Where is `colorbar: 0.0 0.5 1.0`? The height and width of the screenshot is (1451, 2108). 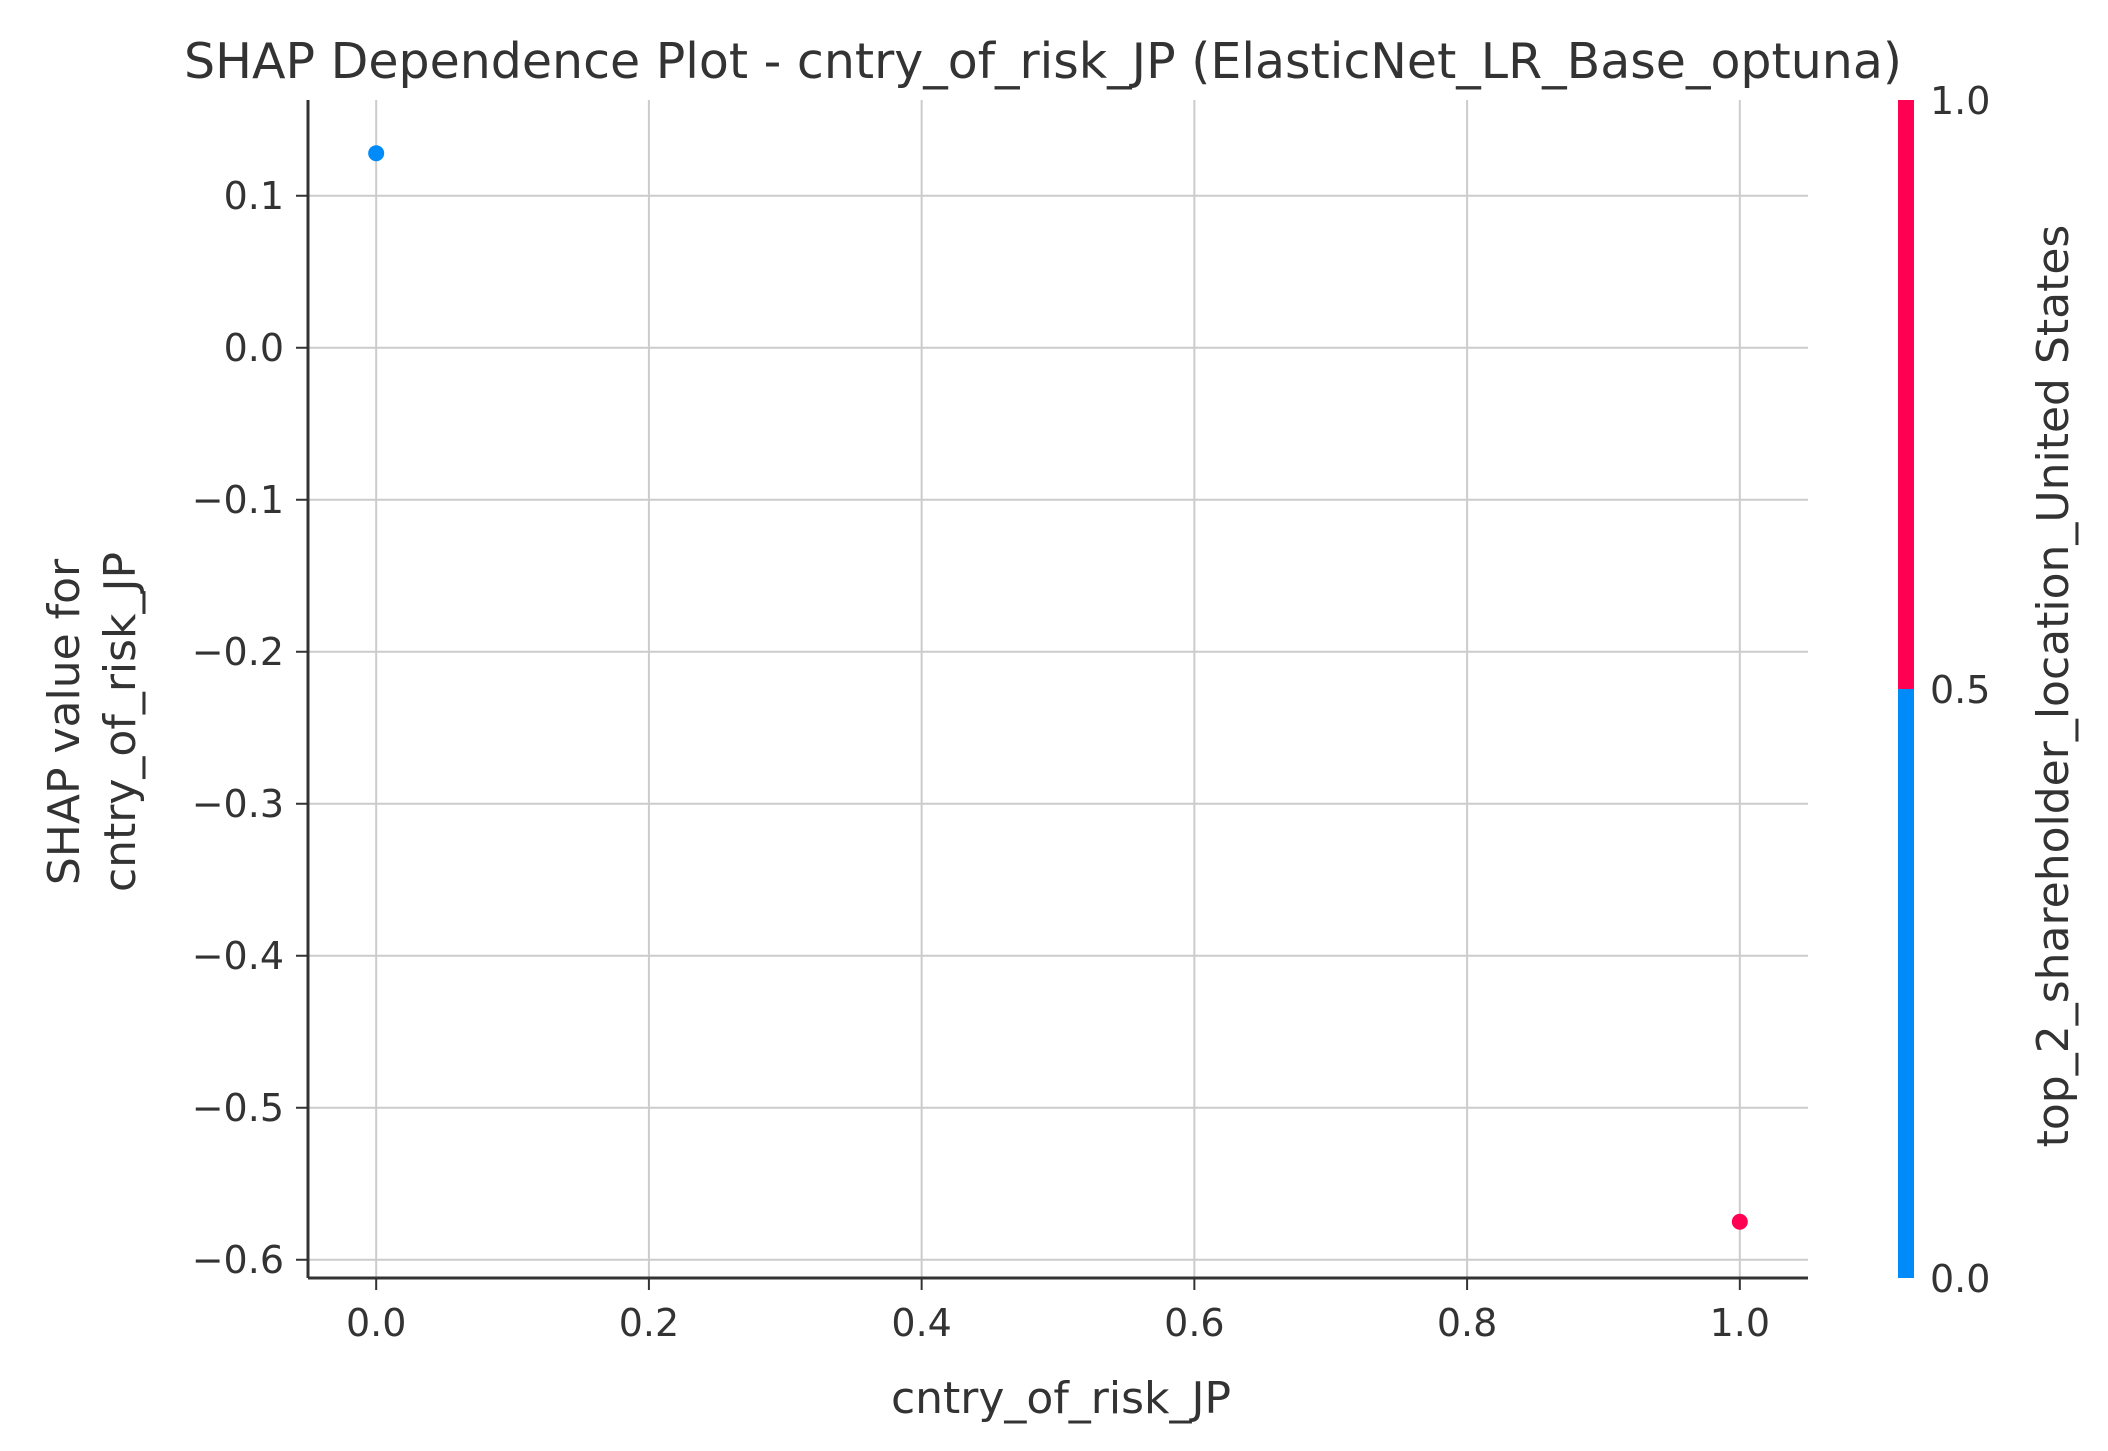 colorbar: 0.0 0.5 1.0 is located at coordinates (1944, 690).